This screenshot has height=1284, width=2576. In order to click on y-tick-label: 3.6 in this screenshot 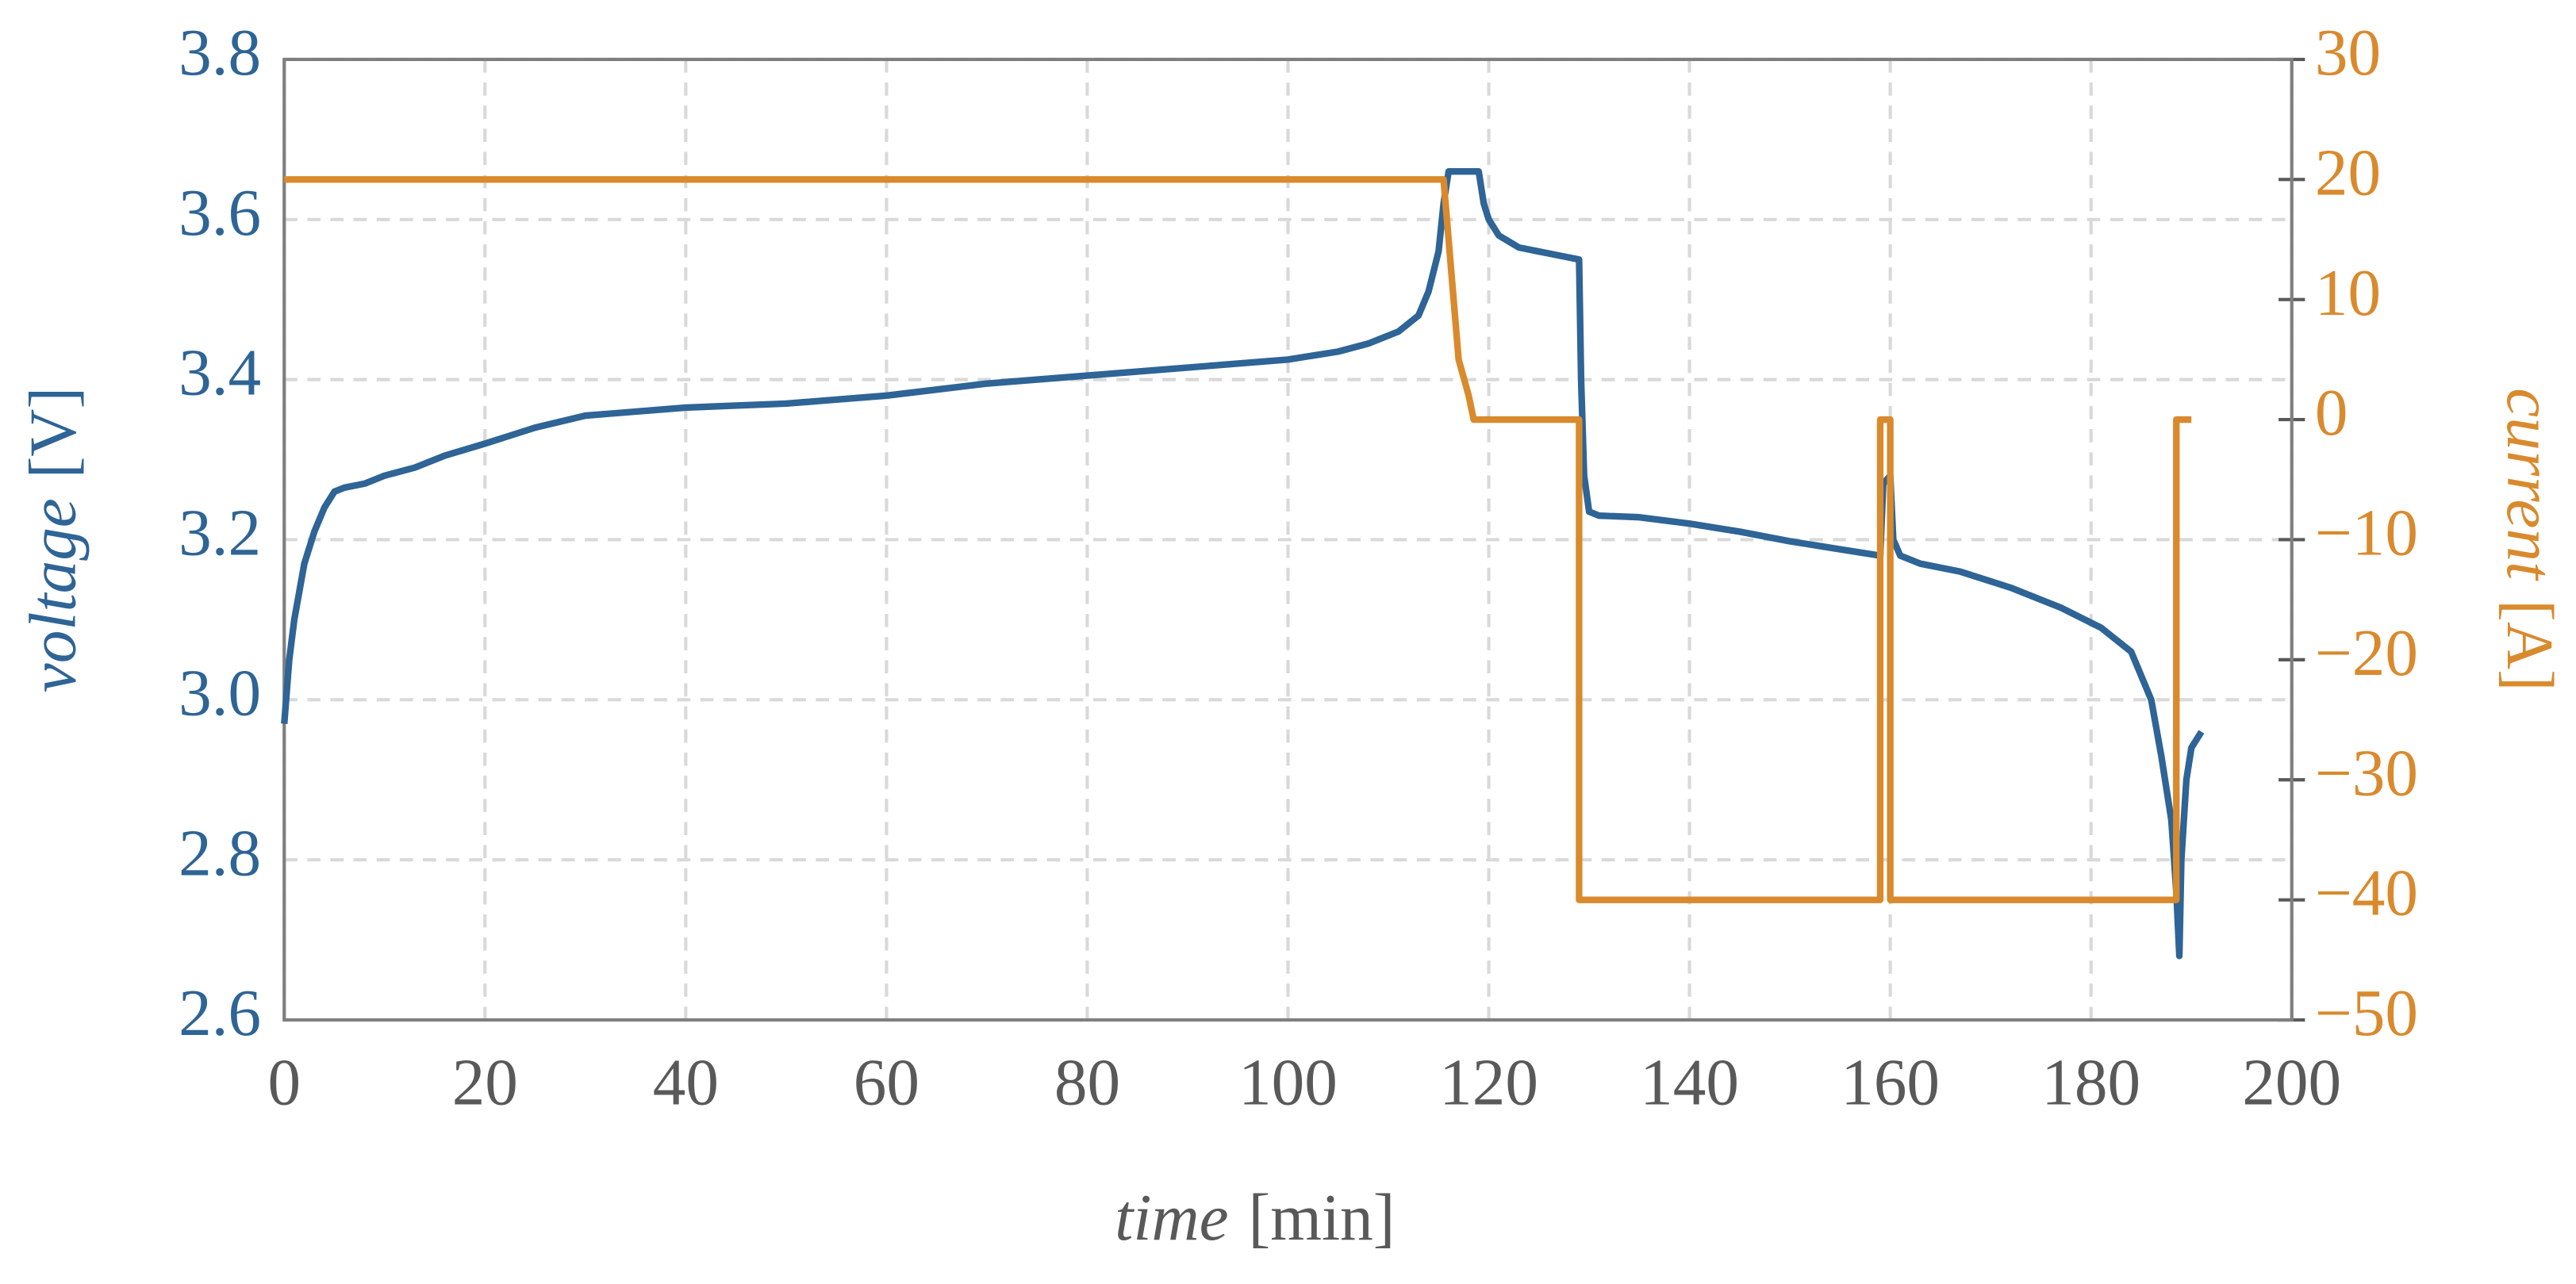, I will do `click(220, 214)`.